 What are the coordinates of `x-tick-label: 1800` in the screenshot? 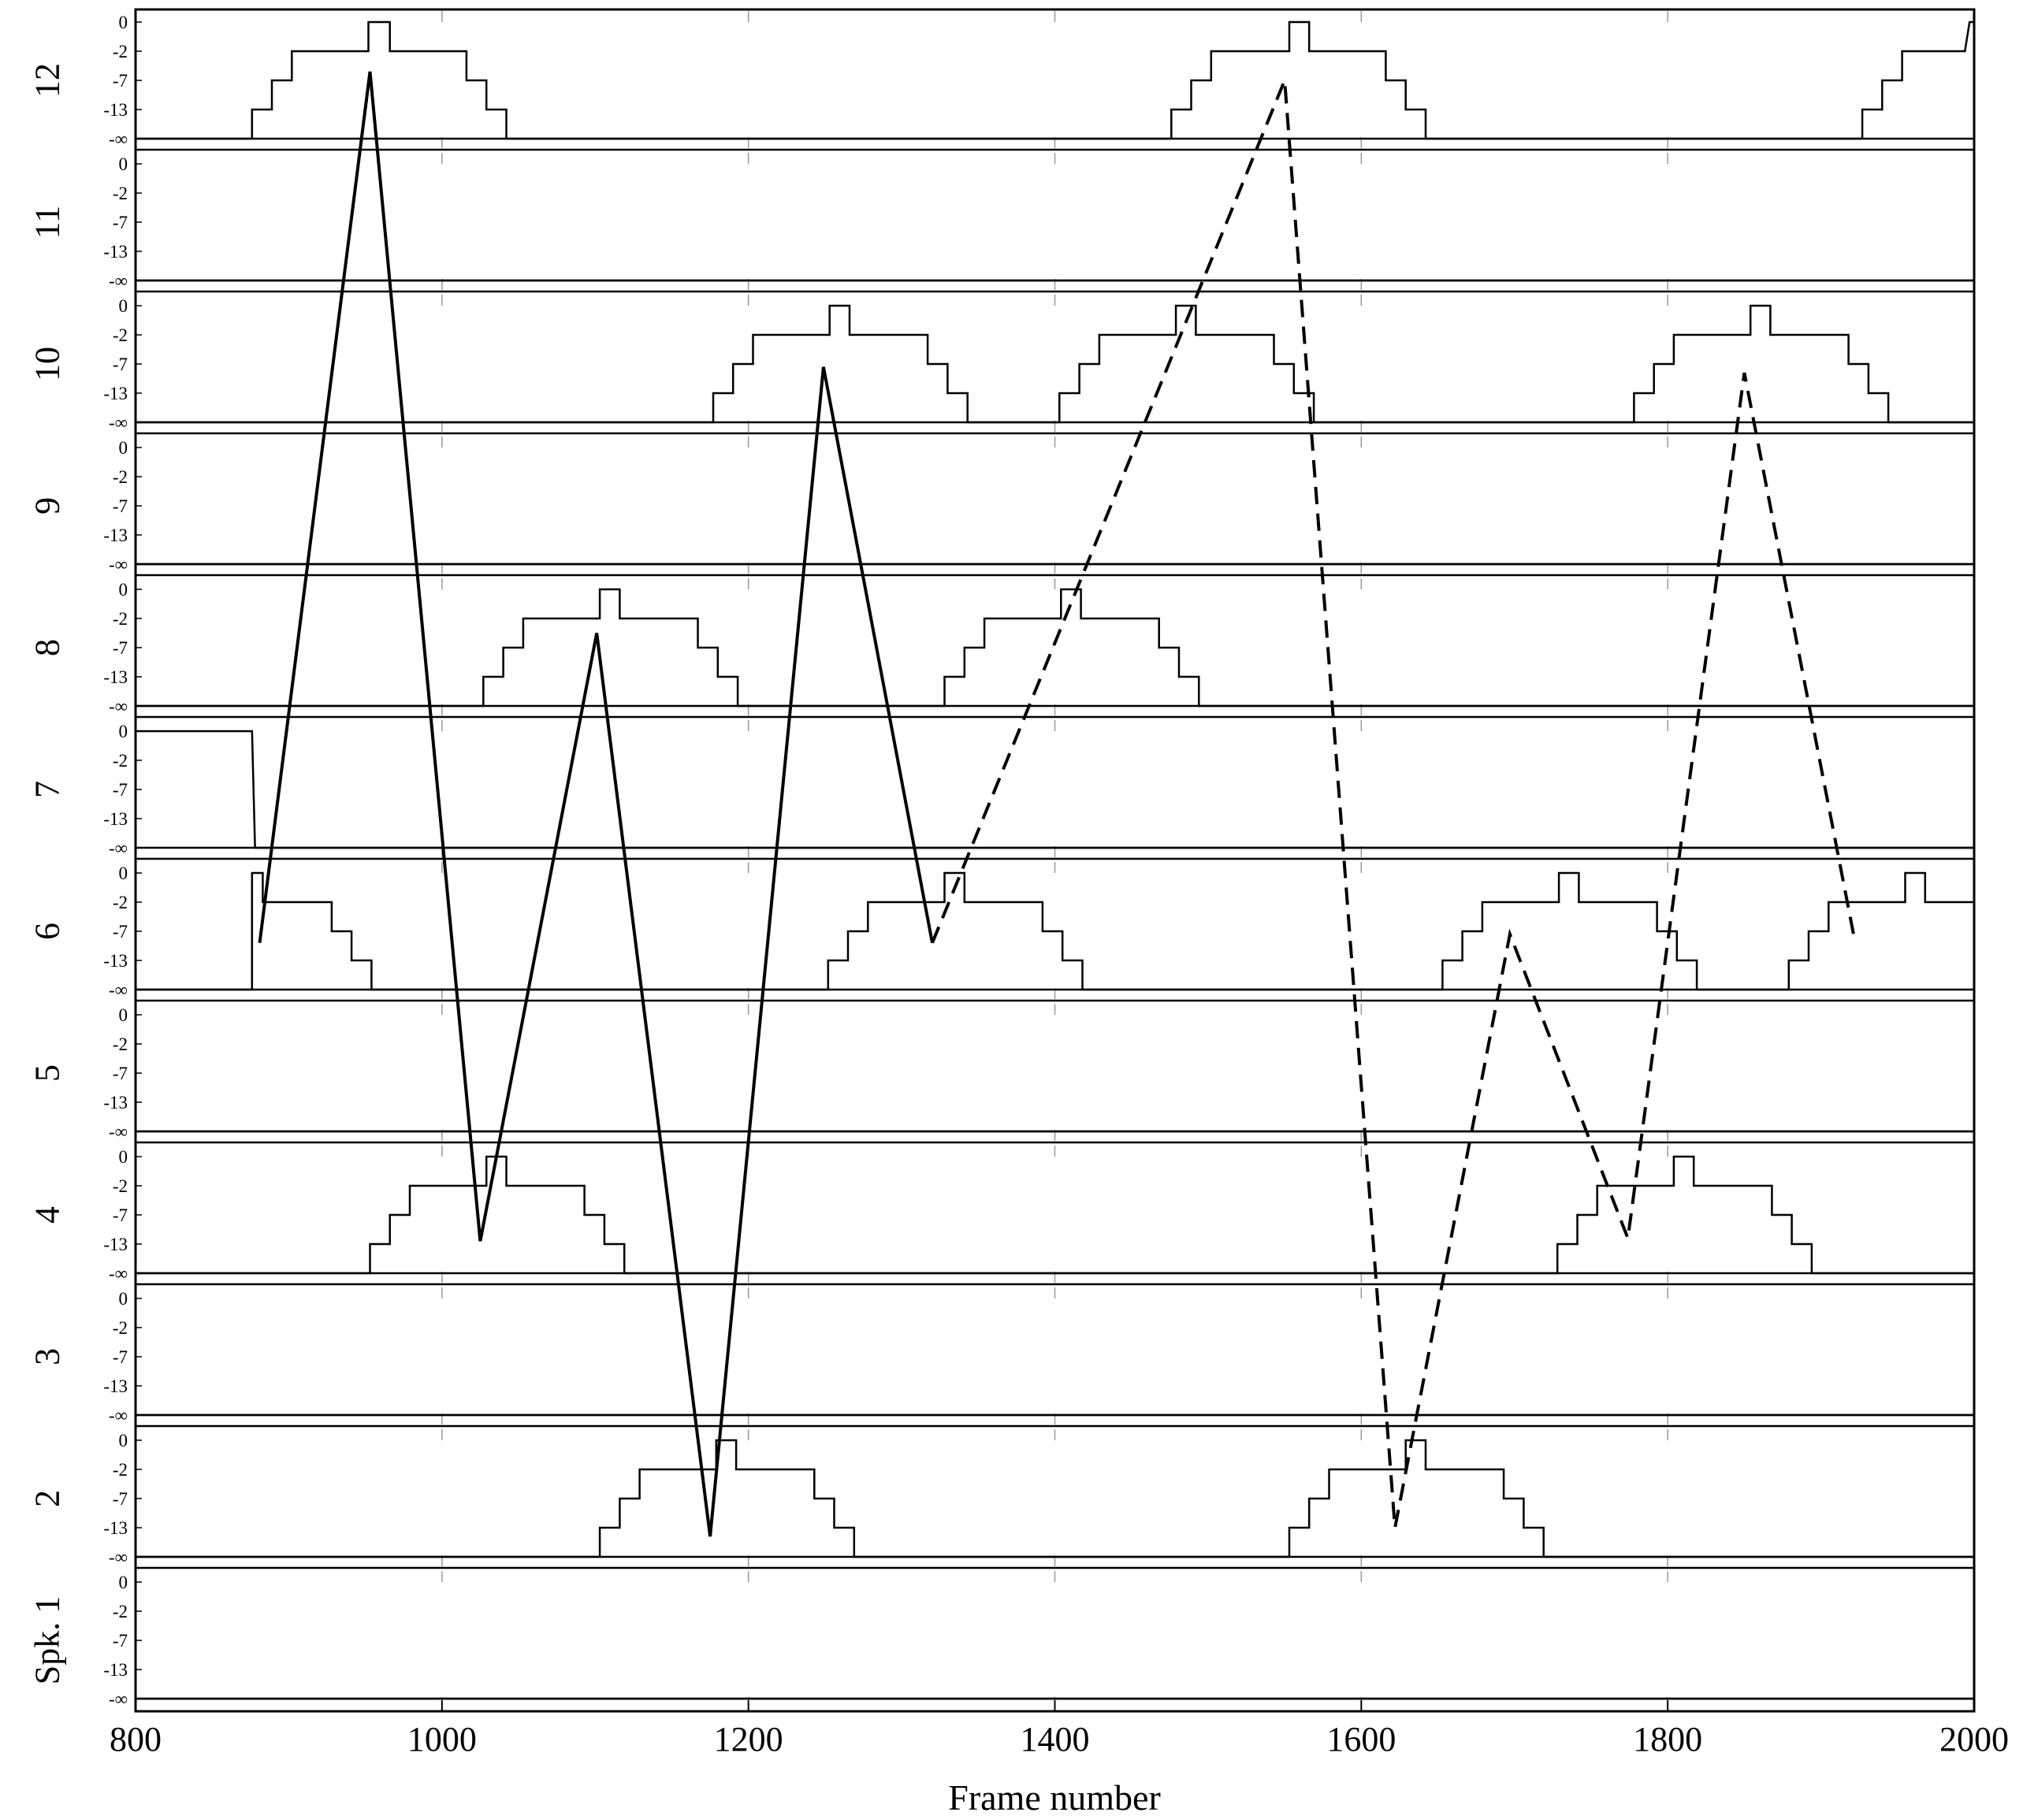 It's located at (1667, 1739).